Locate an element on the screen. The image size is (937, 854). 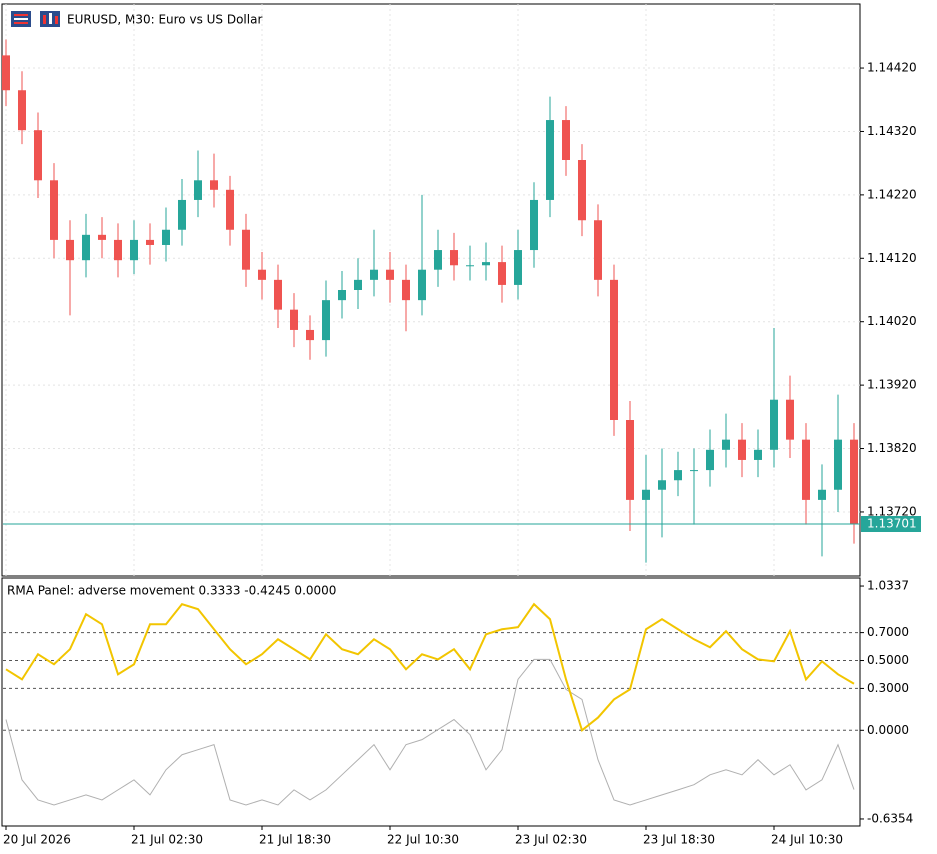
chart-title: EURUSD, M30: Euro vs US Dollar is located at coordinates (164, 20).